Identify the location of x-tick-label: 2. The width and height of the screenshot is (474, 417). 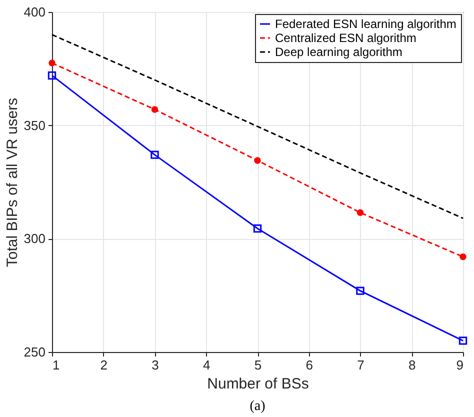
(104, 365).